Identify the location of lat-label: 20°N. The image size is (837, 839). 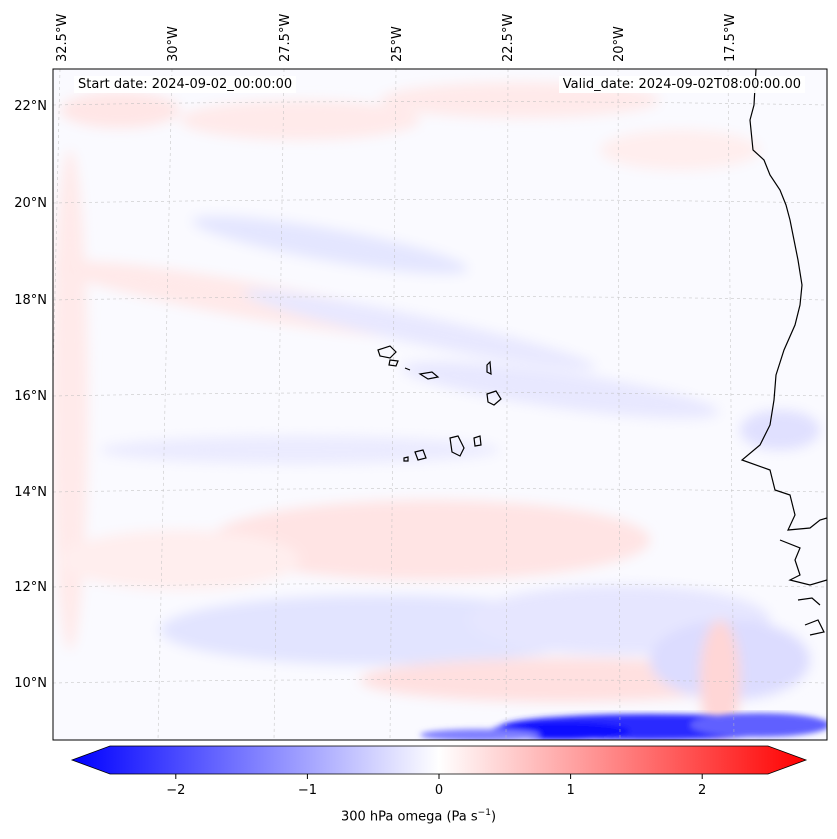
(30, 203).